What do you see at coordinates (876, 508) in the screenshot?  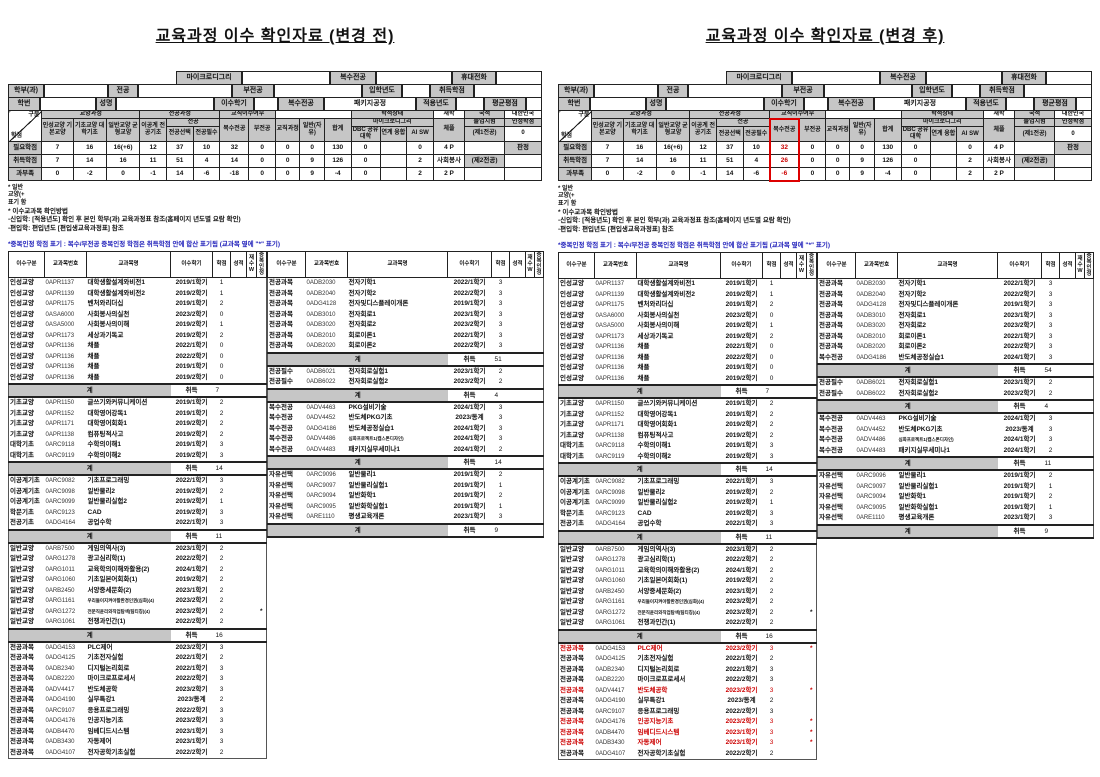 I see `cell-code: 0ARC9095` at bounding box center [876, 508].